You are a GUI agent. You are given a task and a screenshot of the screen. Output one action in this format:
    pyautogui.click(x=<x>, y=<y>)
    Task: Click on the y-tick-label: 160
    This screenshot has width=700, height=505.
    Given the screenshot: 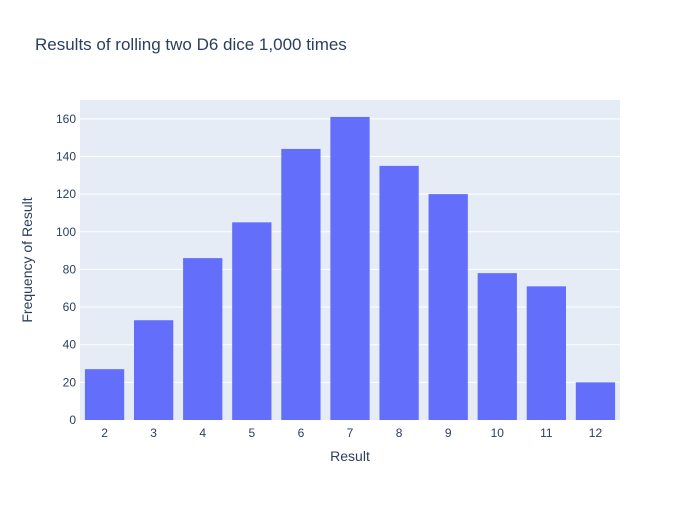 What is the action you would take?
    pyautogui.click(x=66, y=119)
    